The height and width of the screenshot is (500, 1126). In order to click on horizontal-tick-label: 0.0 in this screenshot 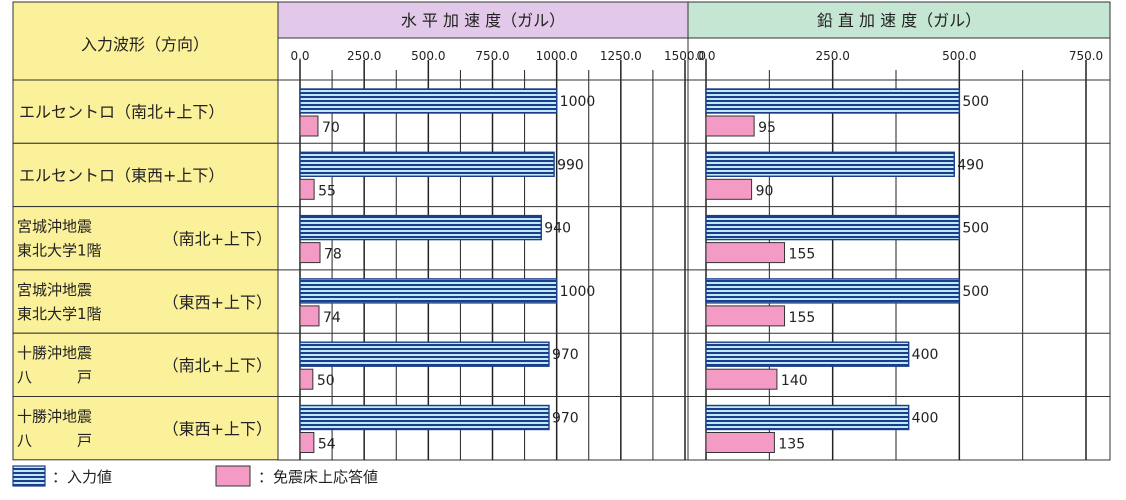, I will do `click(299, 56)`.